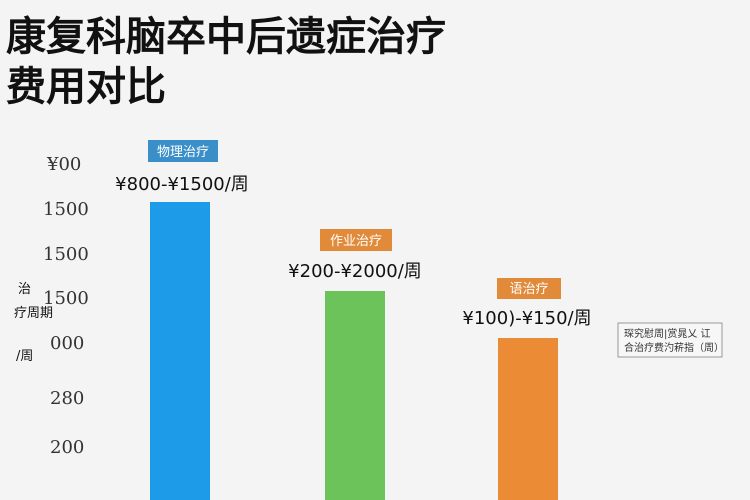  Describe the element at coordinates (226, 37) in the screenshot. I see `title-line: 康复科脑卒中后遗症治疗` at that location.